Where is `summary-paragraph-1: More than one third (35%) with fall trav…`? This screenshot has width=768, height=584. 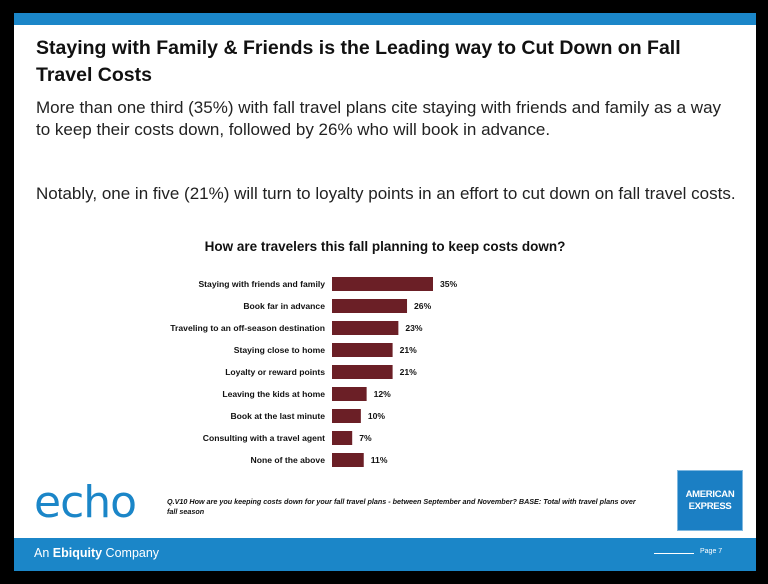
summary-paragraph-1: More than one third (35%) with fall trav… is located at coordinates (379, 118).